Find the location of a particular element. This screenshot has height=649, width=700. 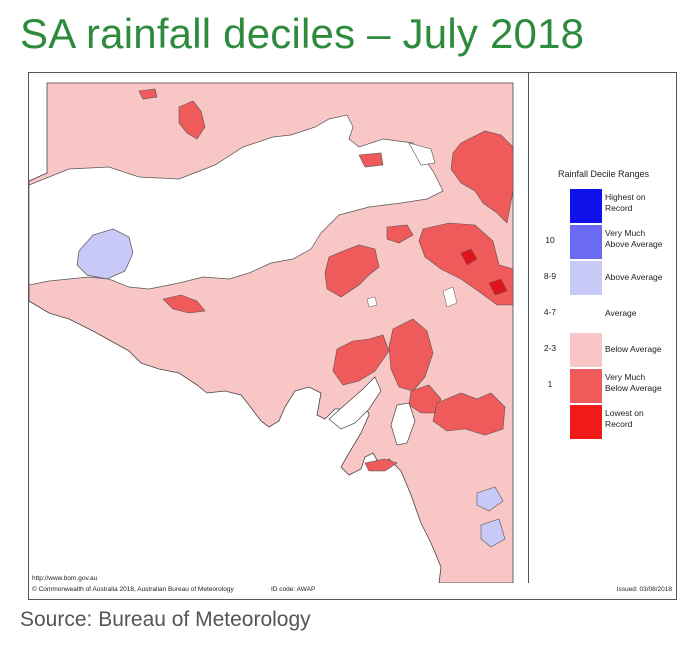

footer-url: http://www.bom.gov.au is located at coordinates (65, 578).